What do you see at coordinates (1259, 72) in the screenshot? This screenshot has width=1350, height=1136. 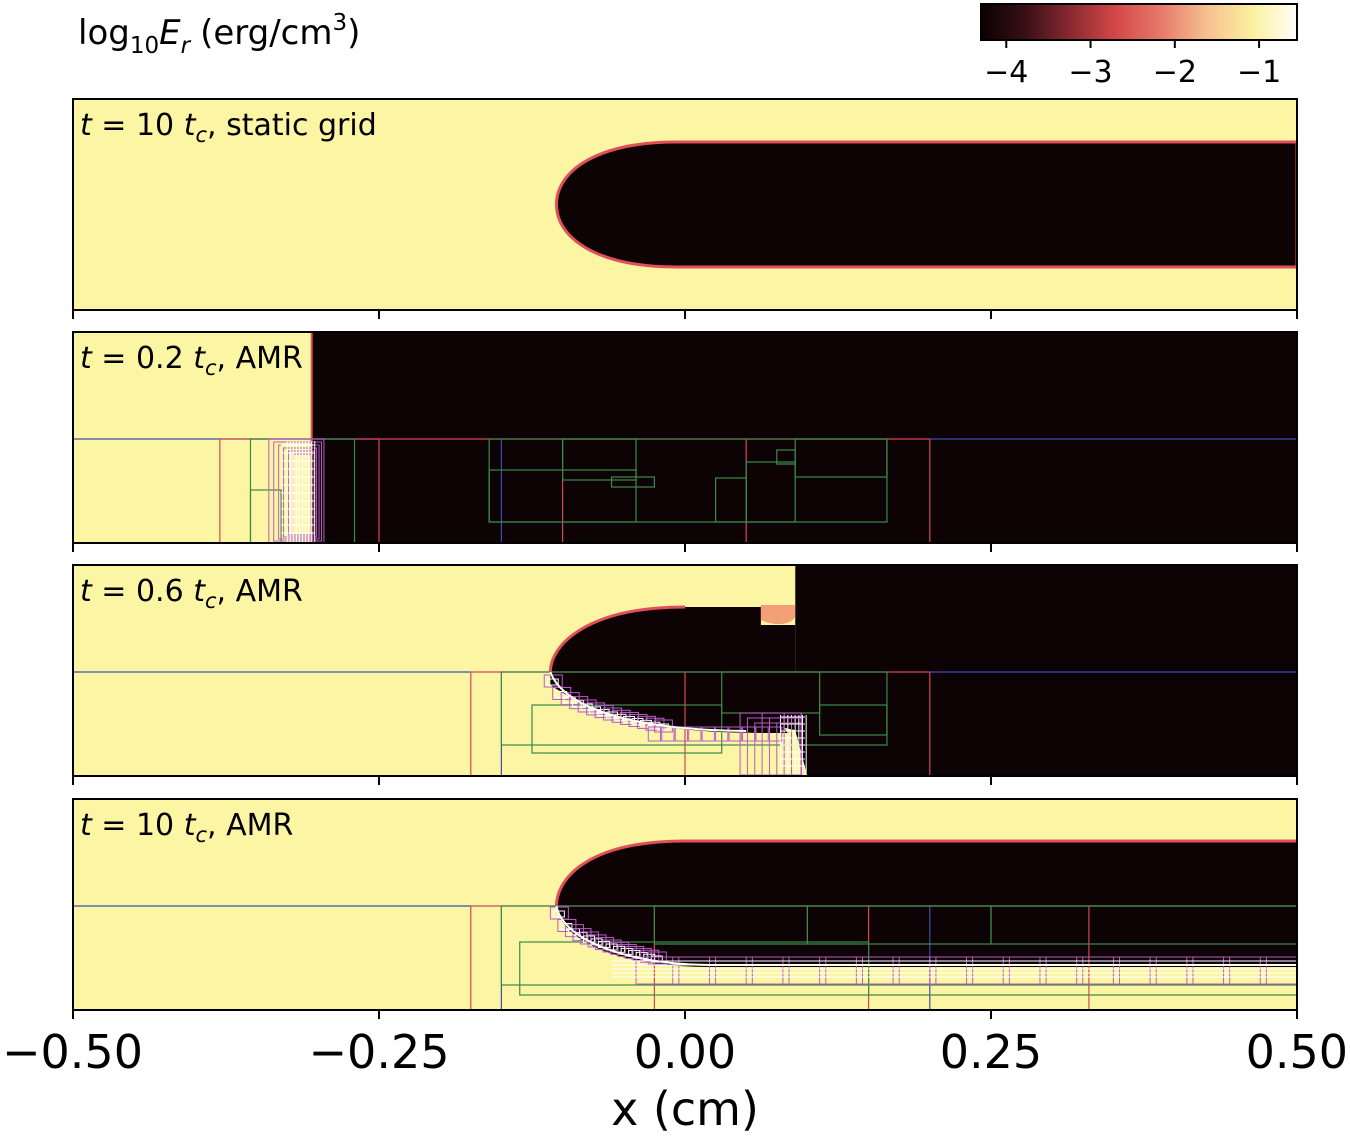 I see `colorbar-tick-label: −1` at bounding box center [1259, 72].